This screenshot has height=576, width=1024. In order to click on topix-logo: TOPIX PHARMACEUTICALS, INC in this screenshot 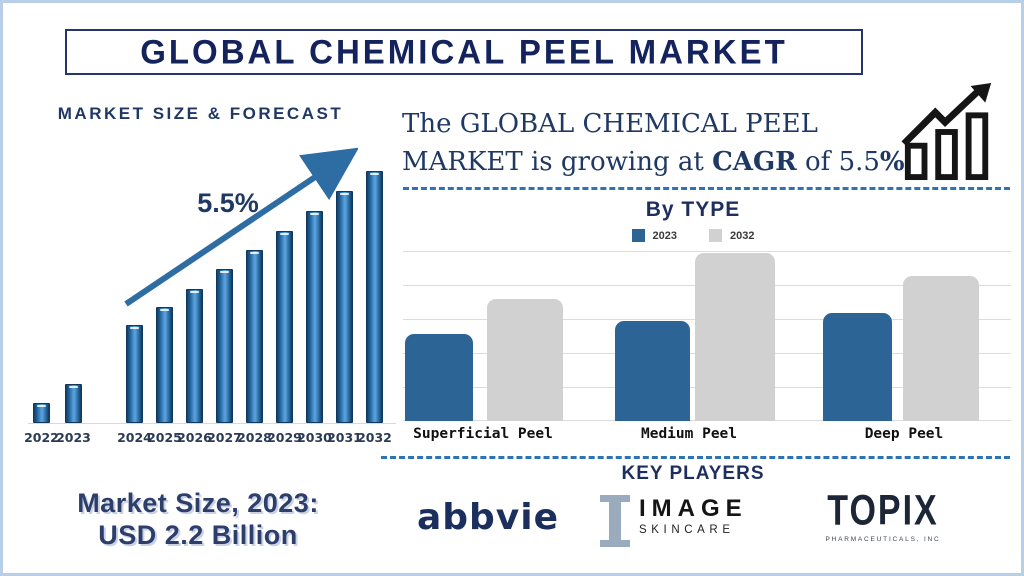, I will do `click(883, 515)`.